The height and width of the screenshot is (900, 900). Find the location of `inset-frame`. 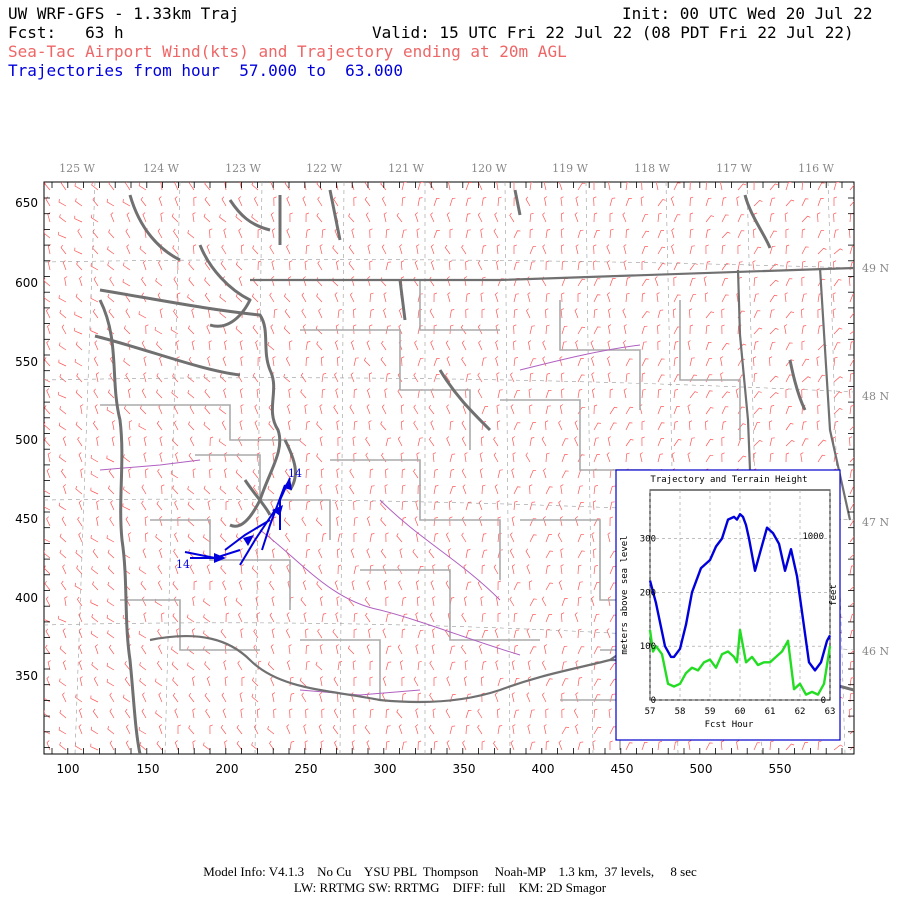

inset-frame is located at coordinates (728, 605).